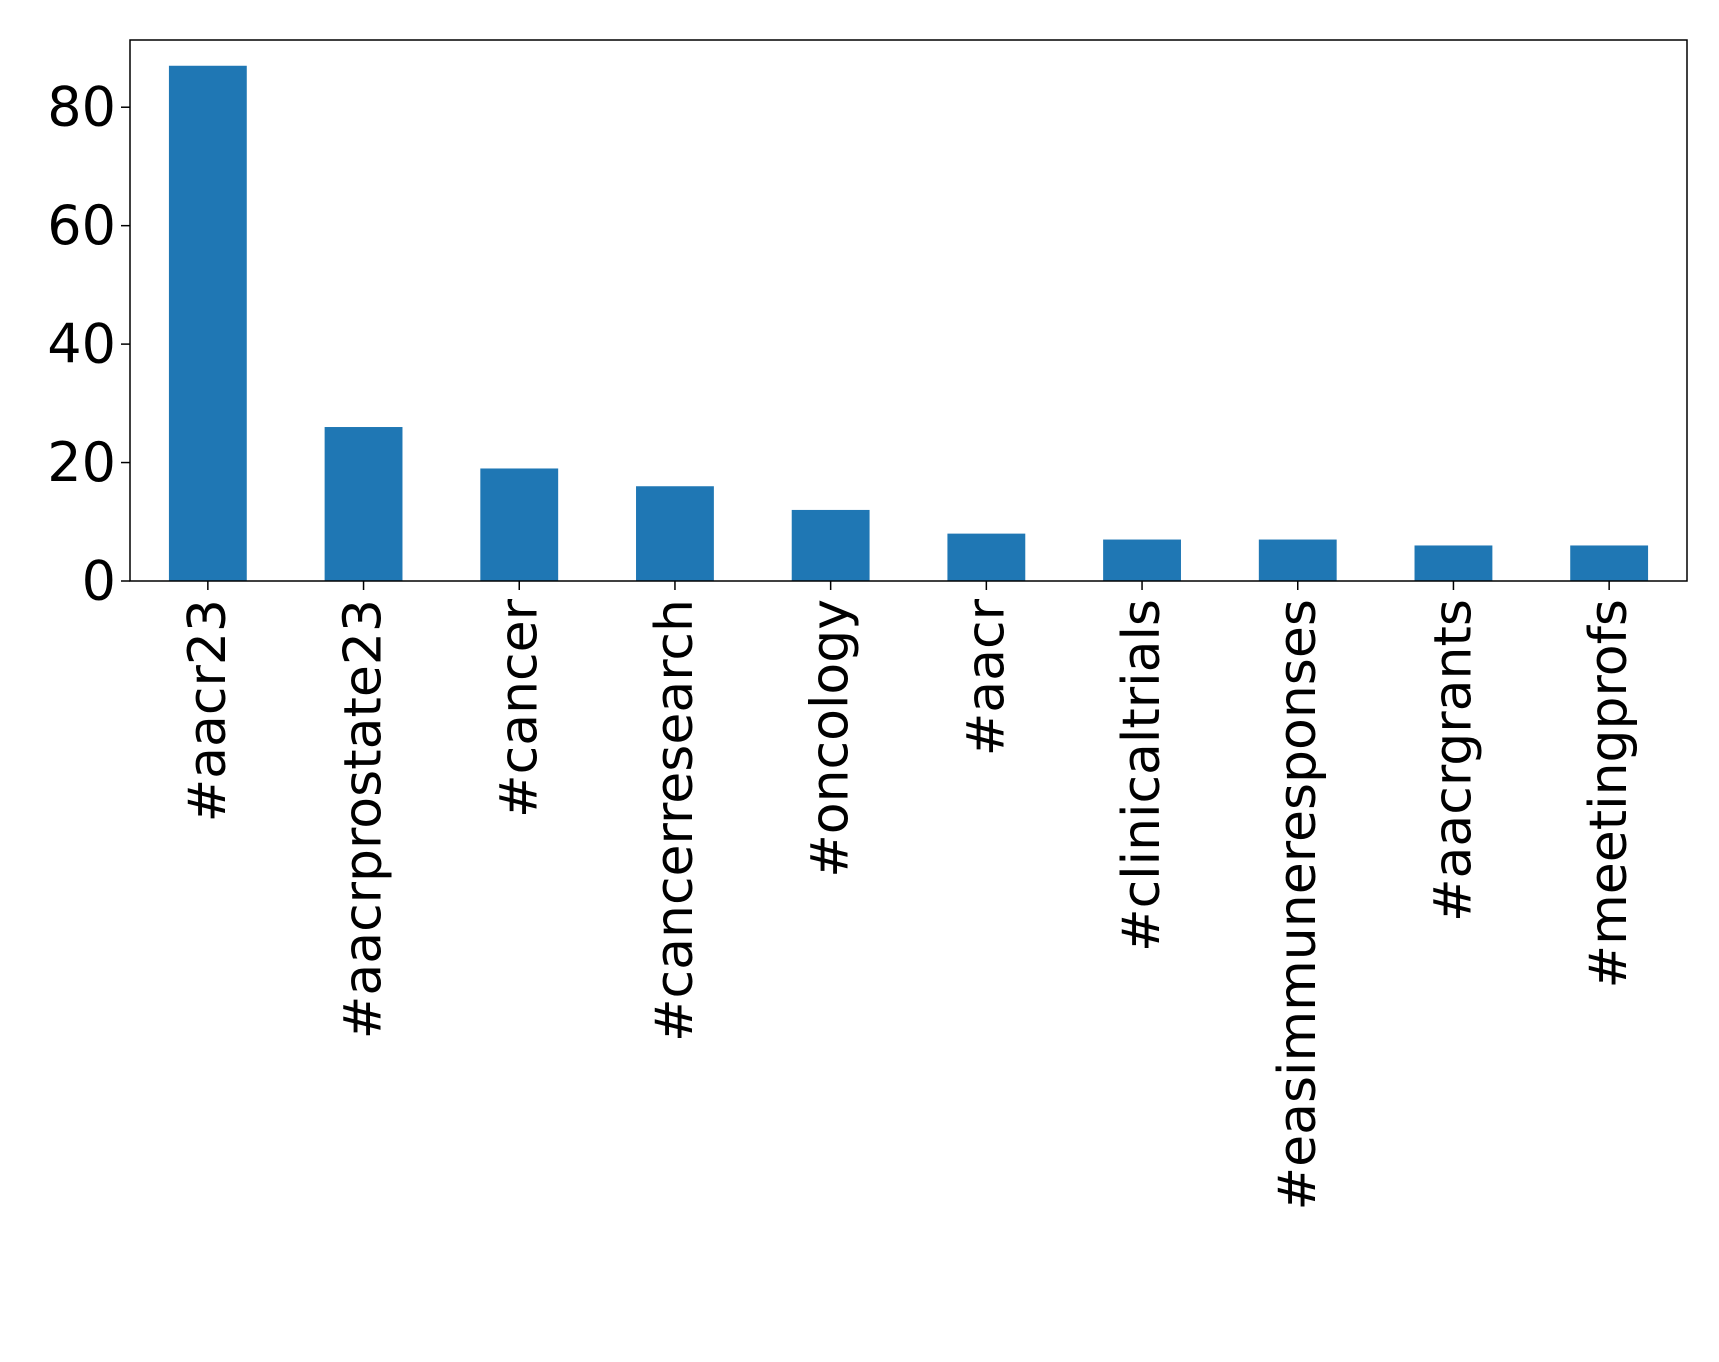 Image resolution: width=1719 pixels, height=1362 pixels. I want to click on x-tick-label: #cancerresearch, so click(675, 820).